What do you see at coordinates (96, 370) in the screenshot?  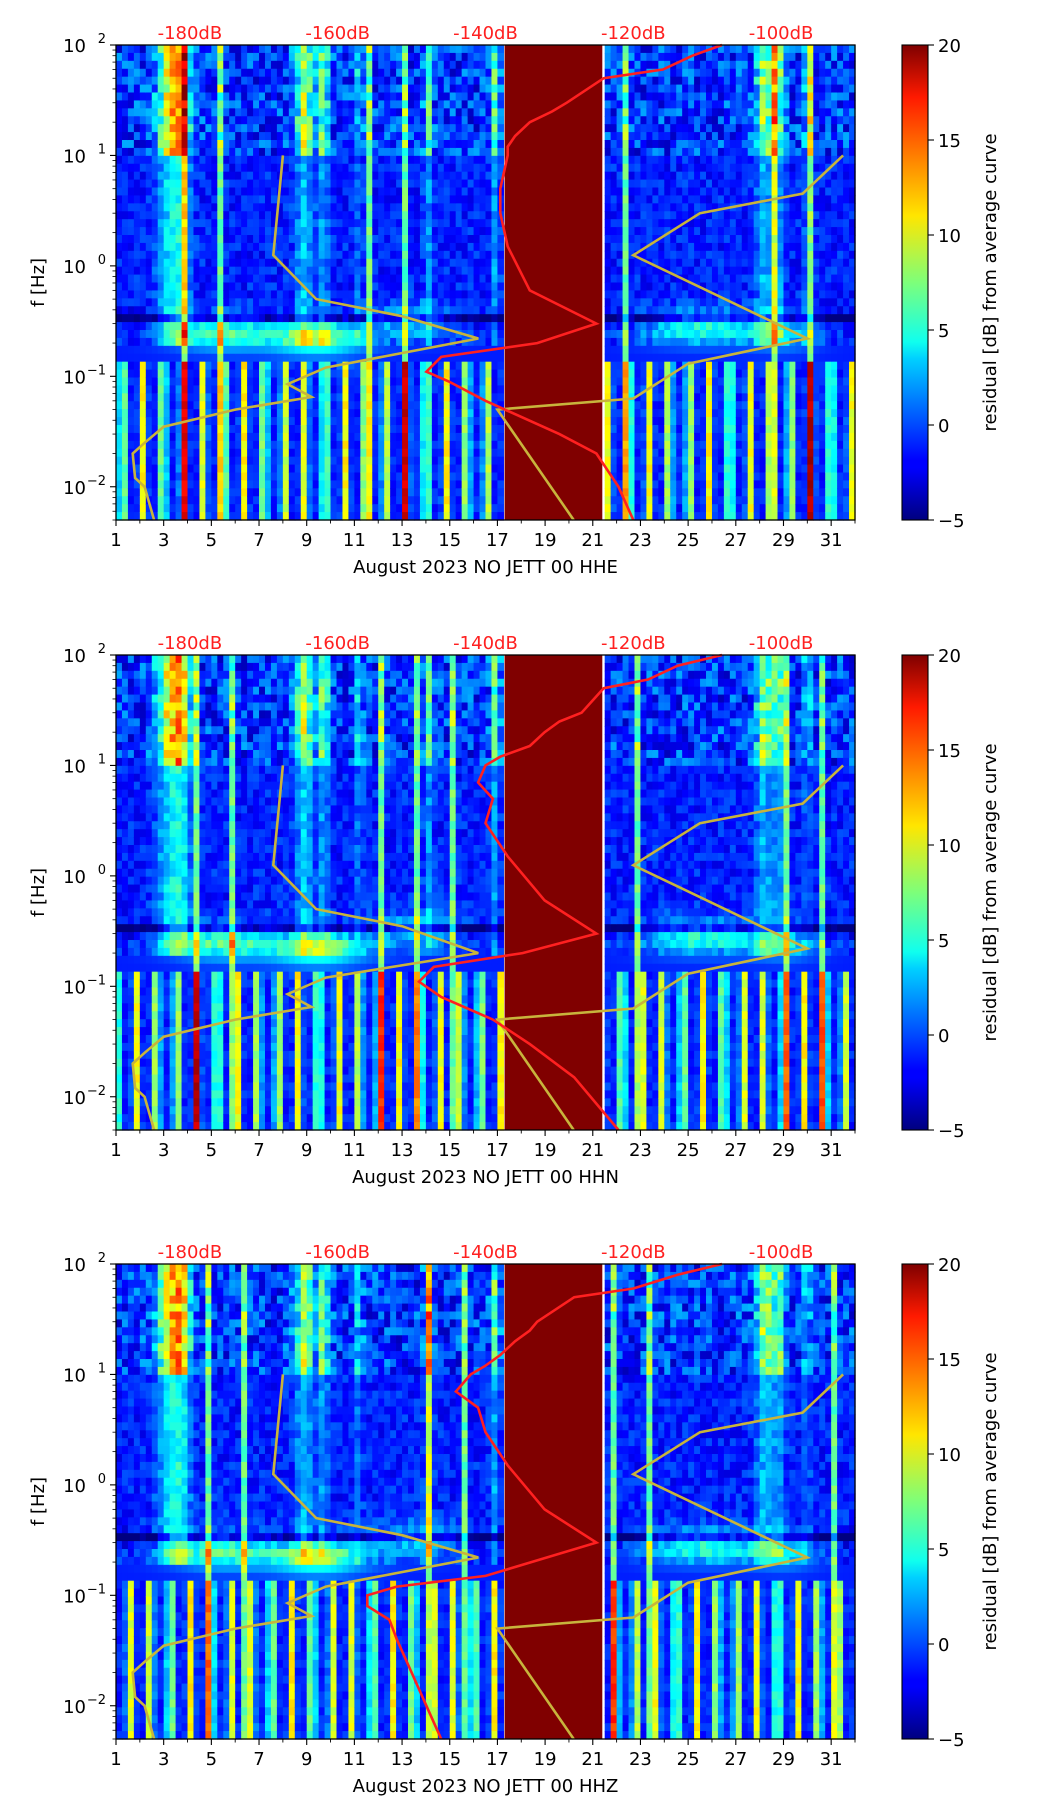 I see `y-tick-exponent: −1` at bounding box center [96, 370].